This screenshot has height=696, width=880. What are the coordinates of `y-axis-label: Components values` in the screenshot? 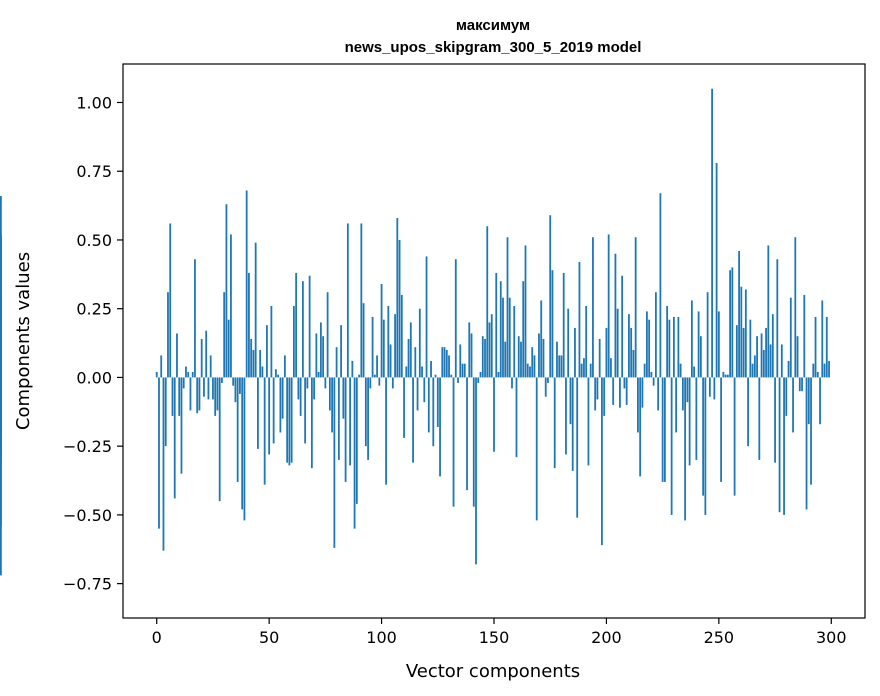 It's located at (23, 341).